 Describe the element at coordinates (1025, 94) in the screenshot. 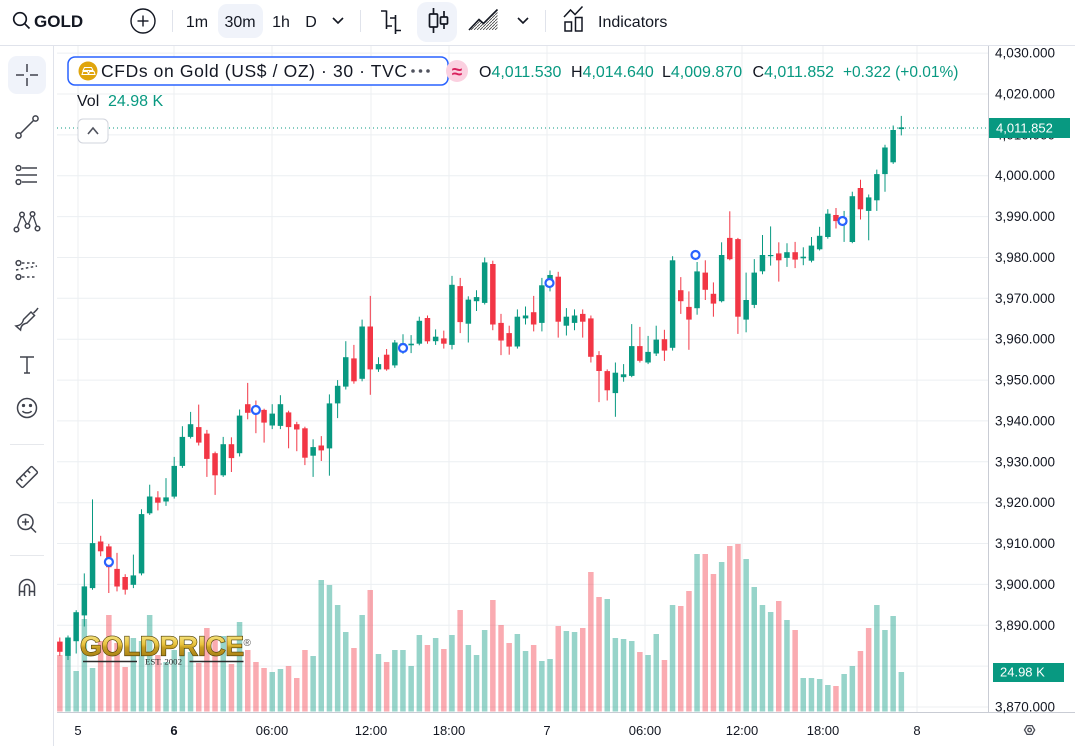

I see `svg-text: 4,020.000` at that location.